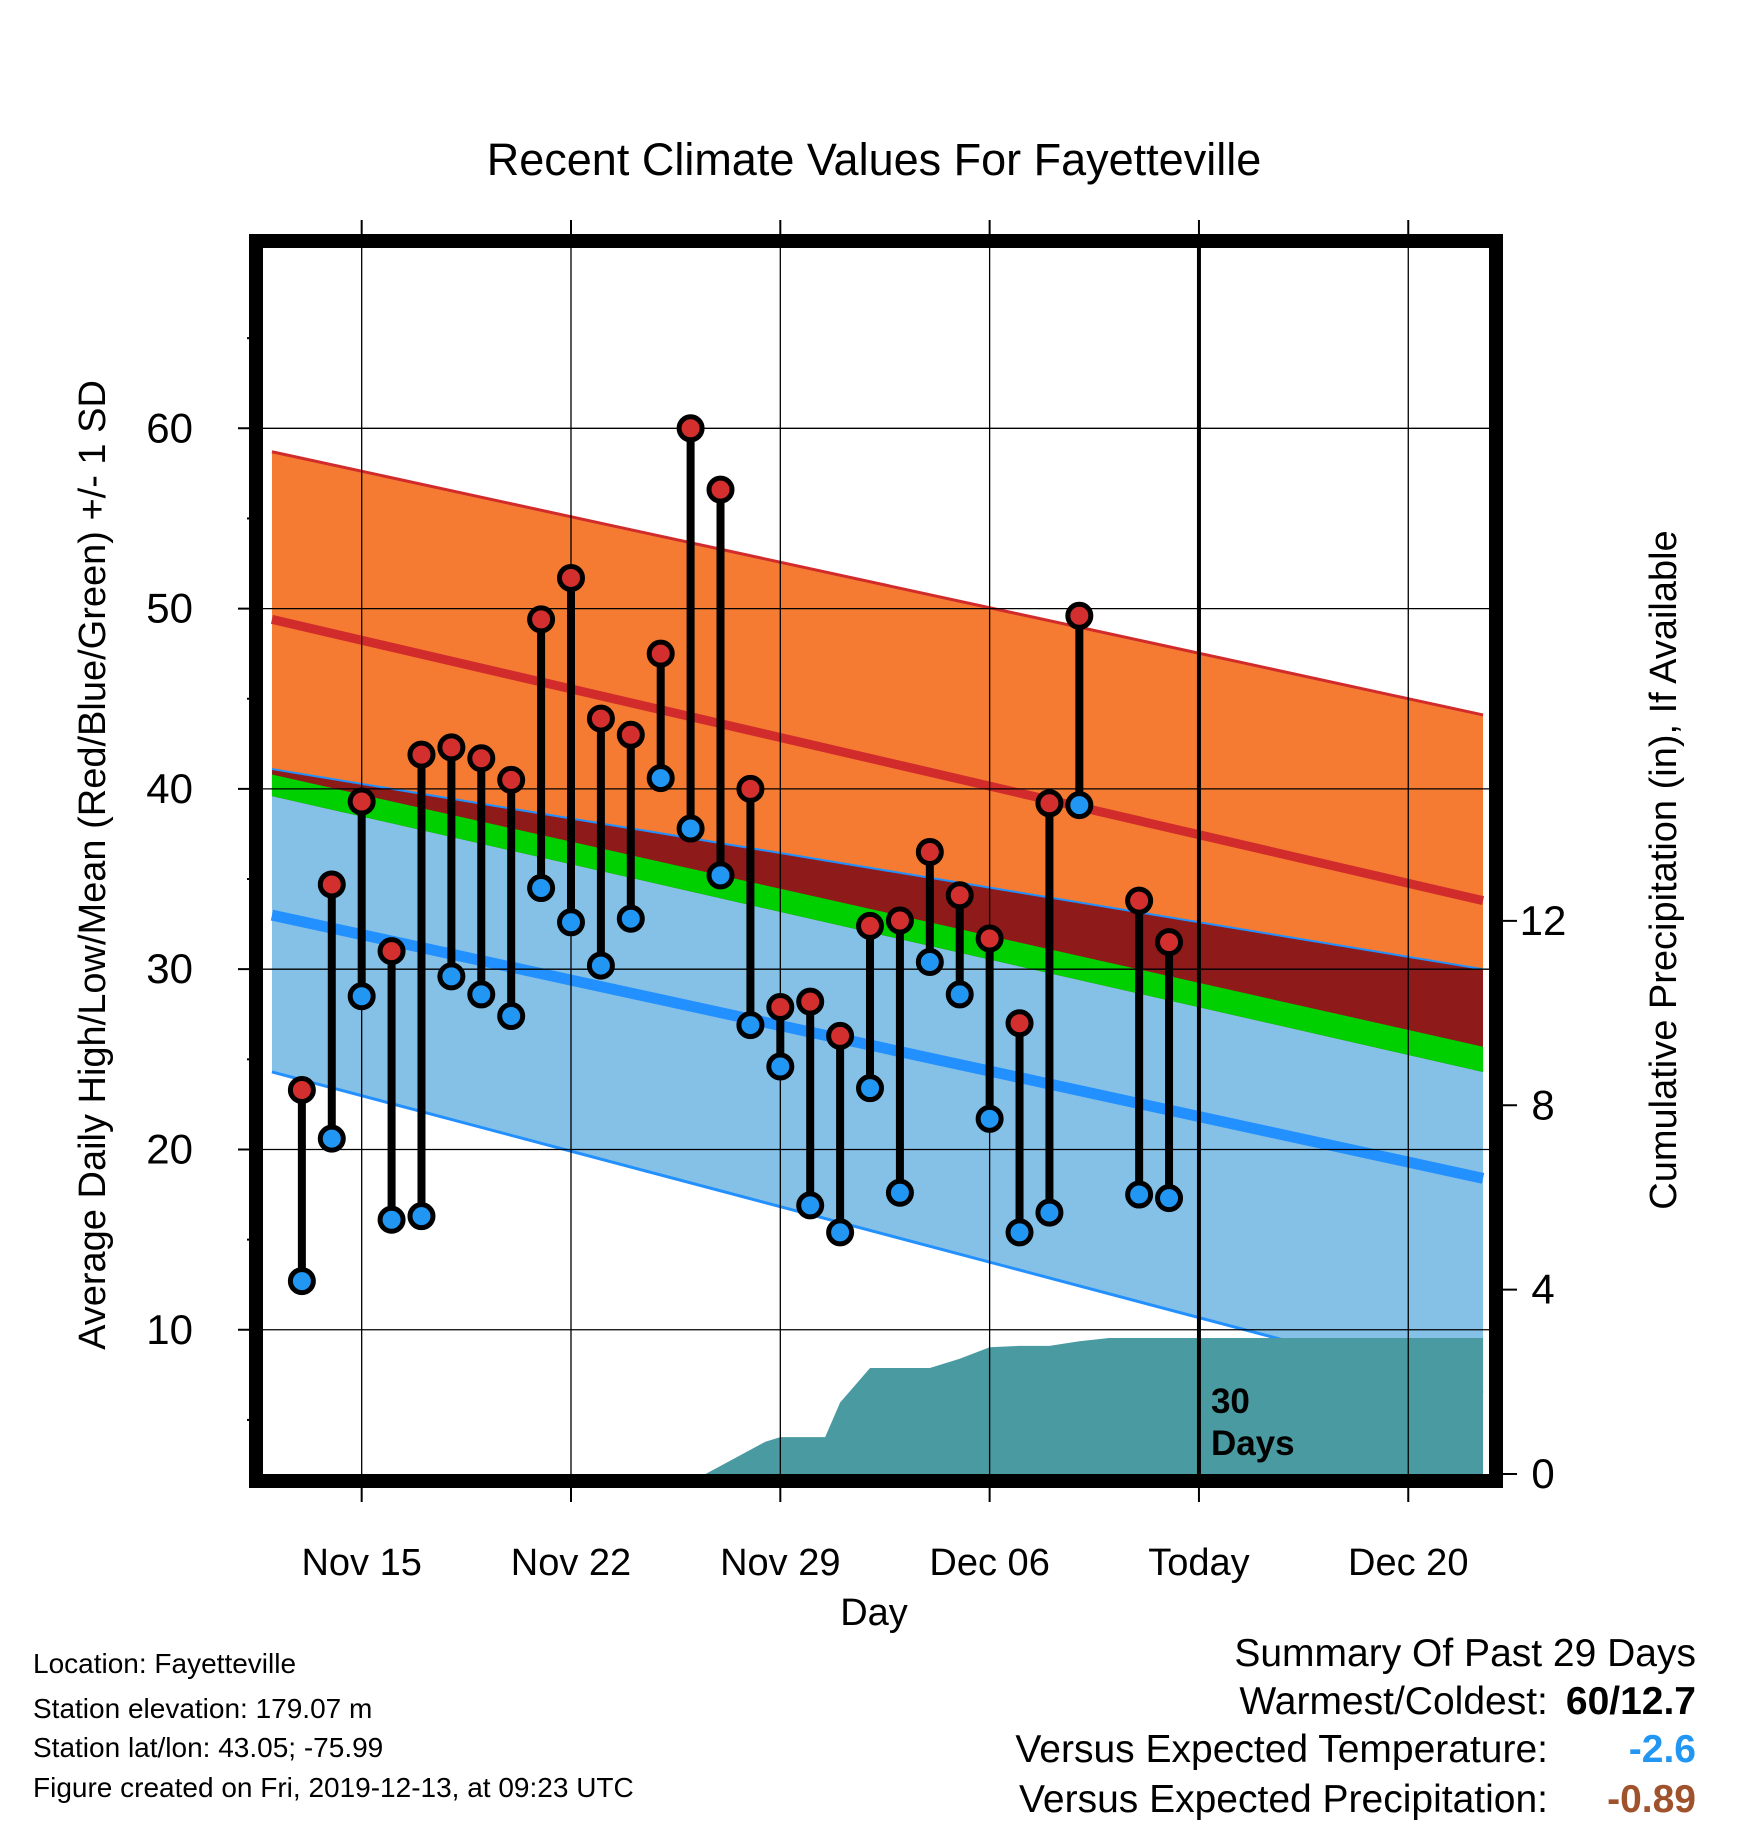 Image resolution: width=1748 pixels, height=1828 pixels. What do you see at coordinates (877, 760) in the screenshot?
I see `high-mean-line` at bounding box center [877, 760].